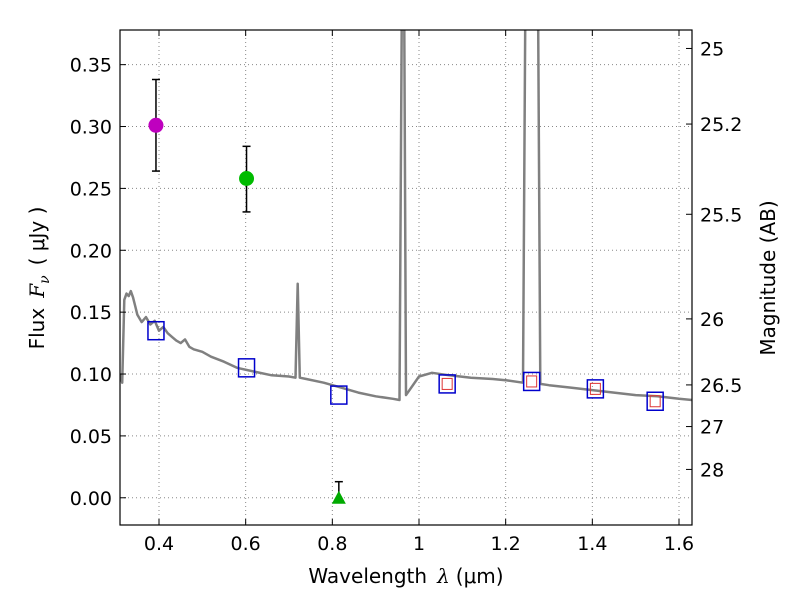  Describe the element at coordinates (91, 66) in the screenshot. I see `y-tick-label: 0.35` at that location.